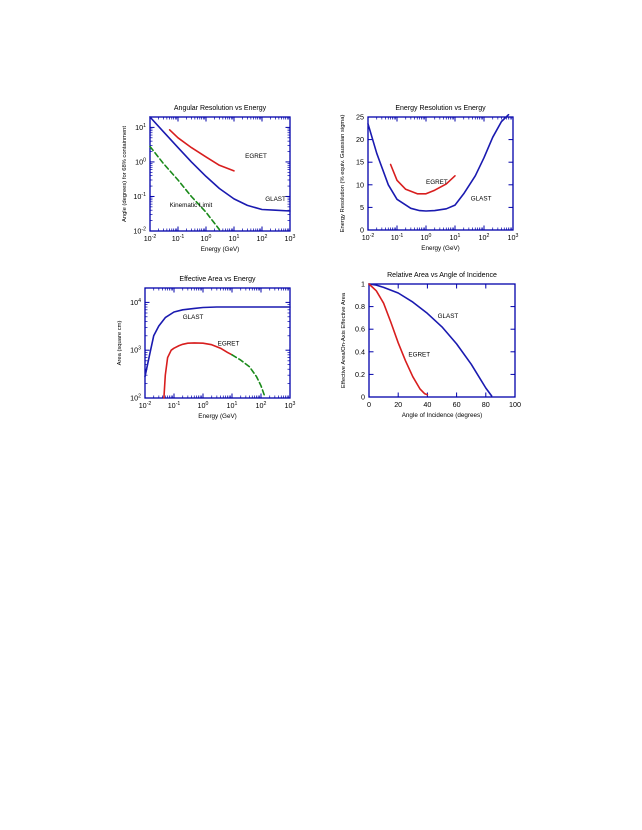 The image size is (642, 830). What do you see at coordinates (144, 126) in the screenshot?
I see `y-tick-exp: 1` at bounding box center [144, 126].